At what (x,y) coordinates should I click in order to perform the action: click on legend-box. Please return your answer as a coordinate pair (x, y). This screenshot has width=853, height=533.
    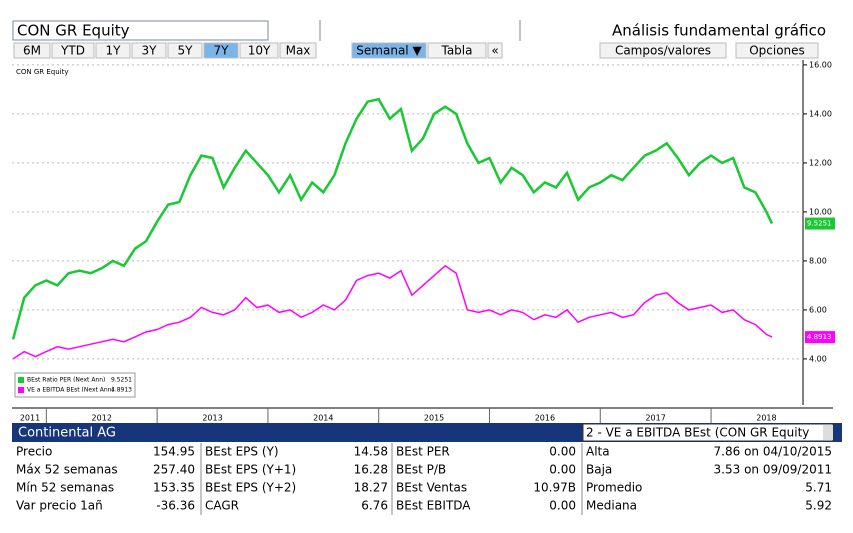
    Looking at the image, I should click on (75, 385).